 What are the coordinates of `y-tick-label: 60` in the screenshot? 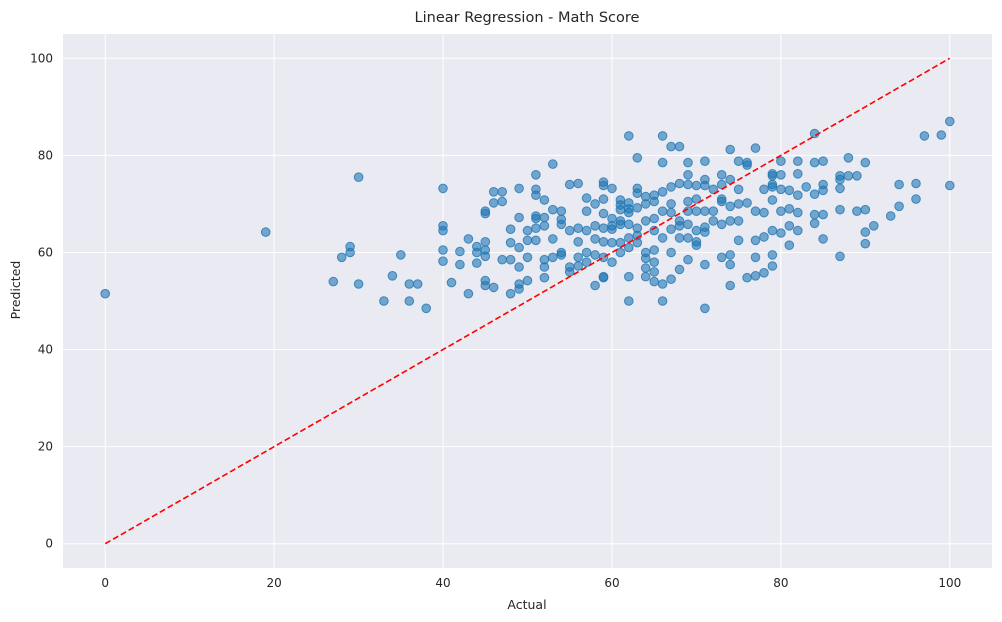 It's located at (45, 252).